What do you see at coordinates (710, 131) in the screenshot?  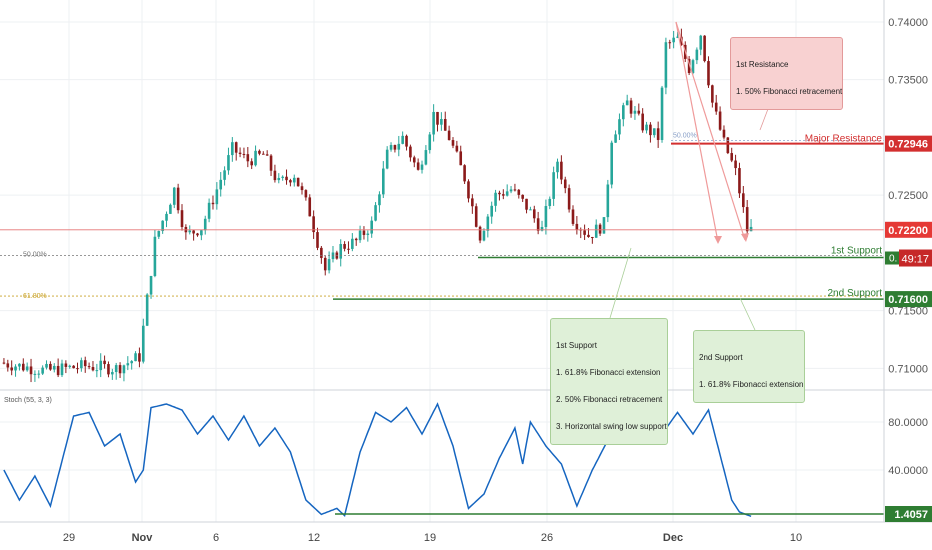 I see `projection-arrow` at bounding box center [710, 131].